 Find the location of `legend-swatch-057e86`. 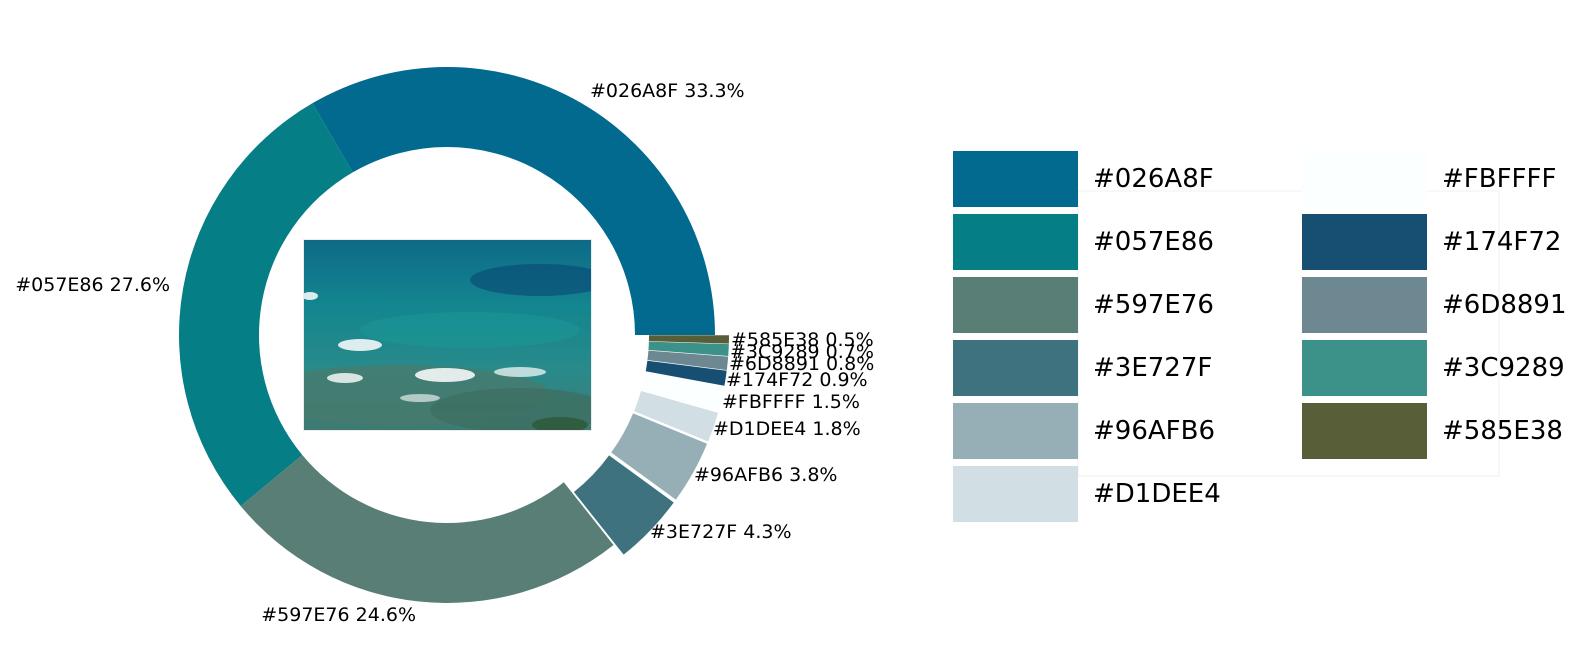

legend-swatch-057e86 is located at coordinates (1015, 242).